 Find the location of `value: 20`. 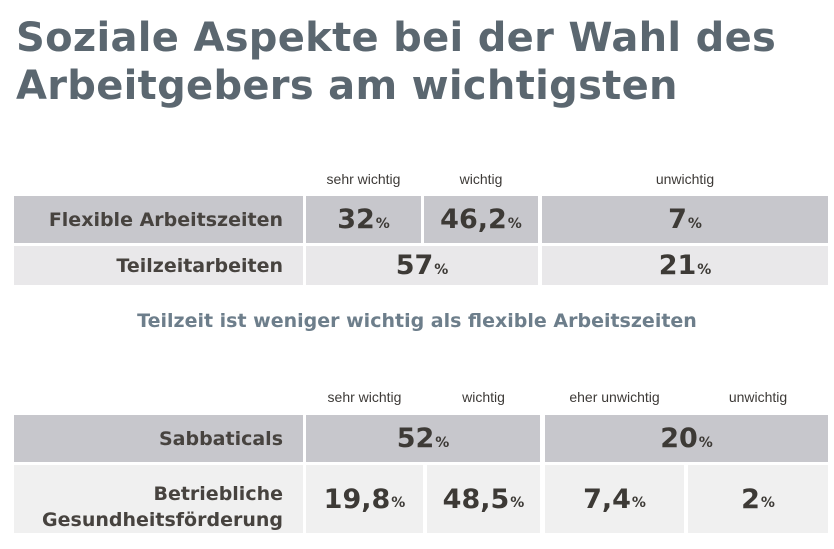

value: 20 is located at coordinates (679, 438).